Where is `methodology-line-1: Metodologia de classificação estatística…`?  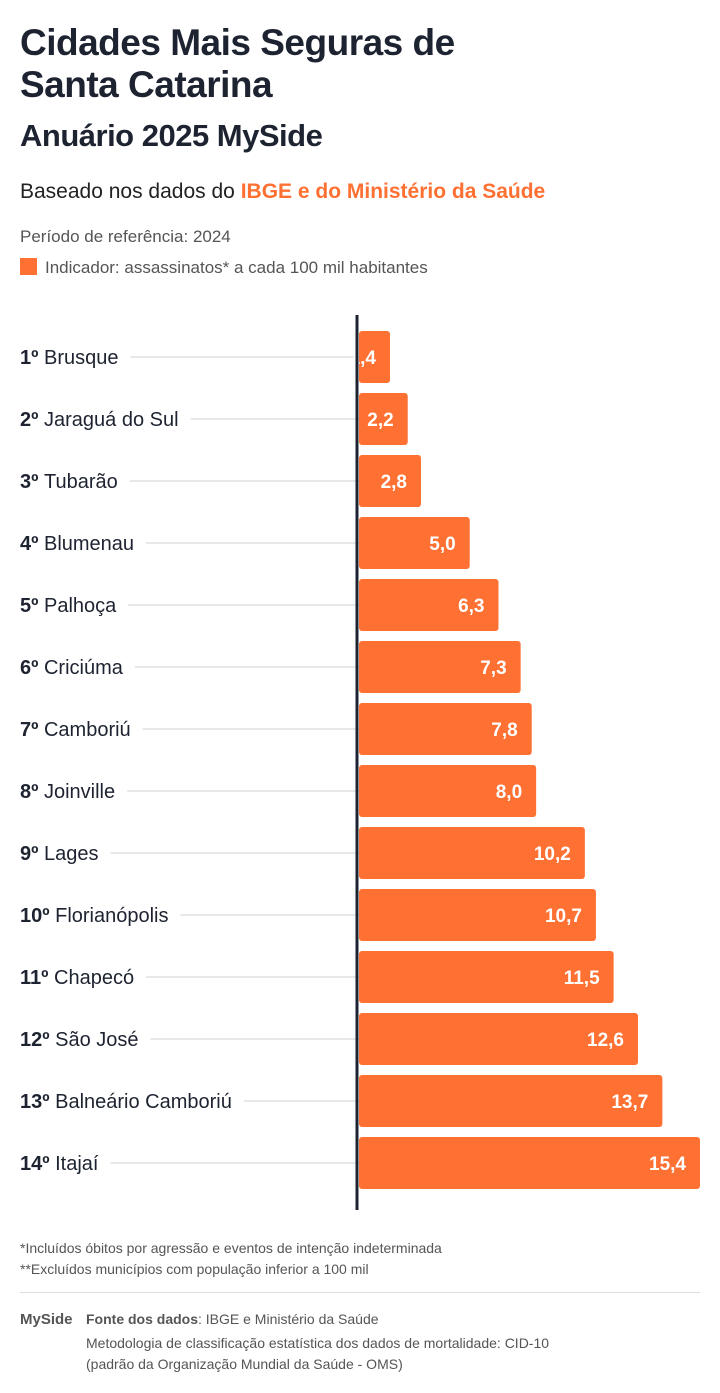
methodology-line-1: Metodologia de classificação estatística… is located at coordinates (318, 1343).